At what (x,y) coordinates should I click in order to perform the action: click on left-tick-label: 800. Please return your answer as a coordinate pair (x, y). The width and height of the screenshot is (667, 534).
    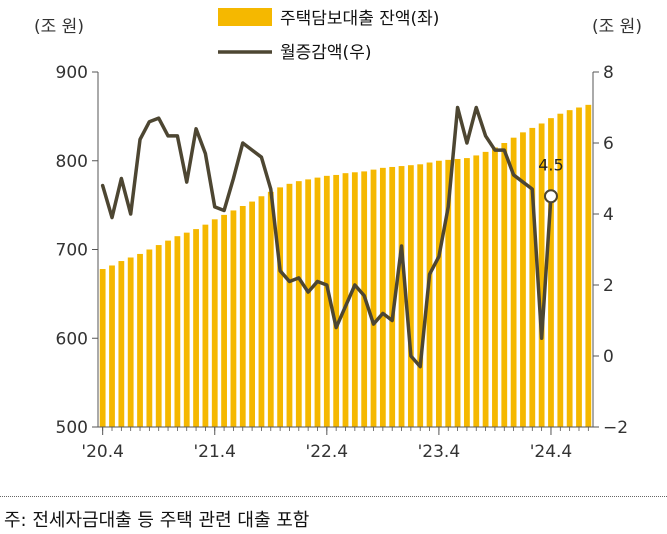
    Looking at the image, I should click on (72, 162).